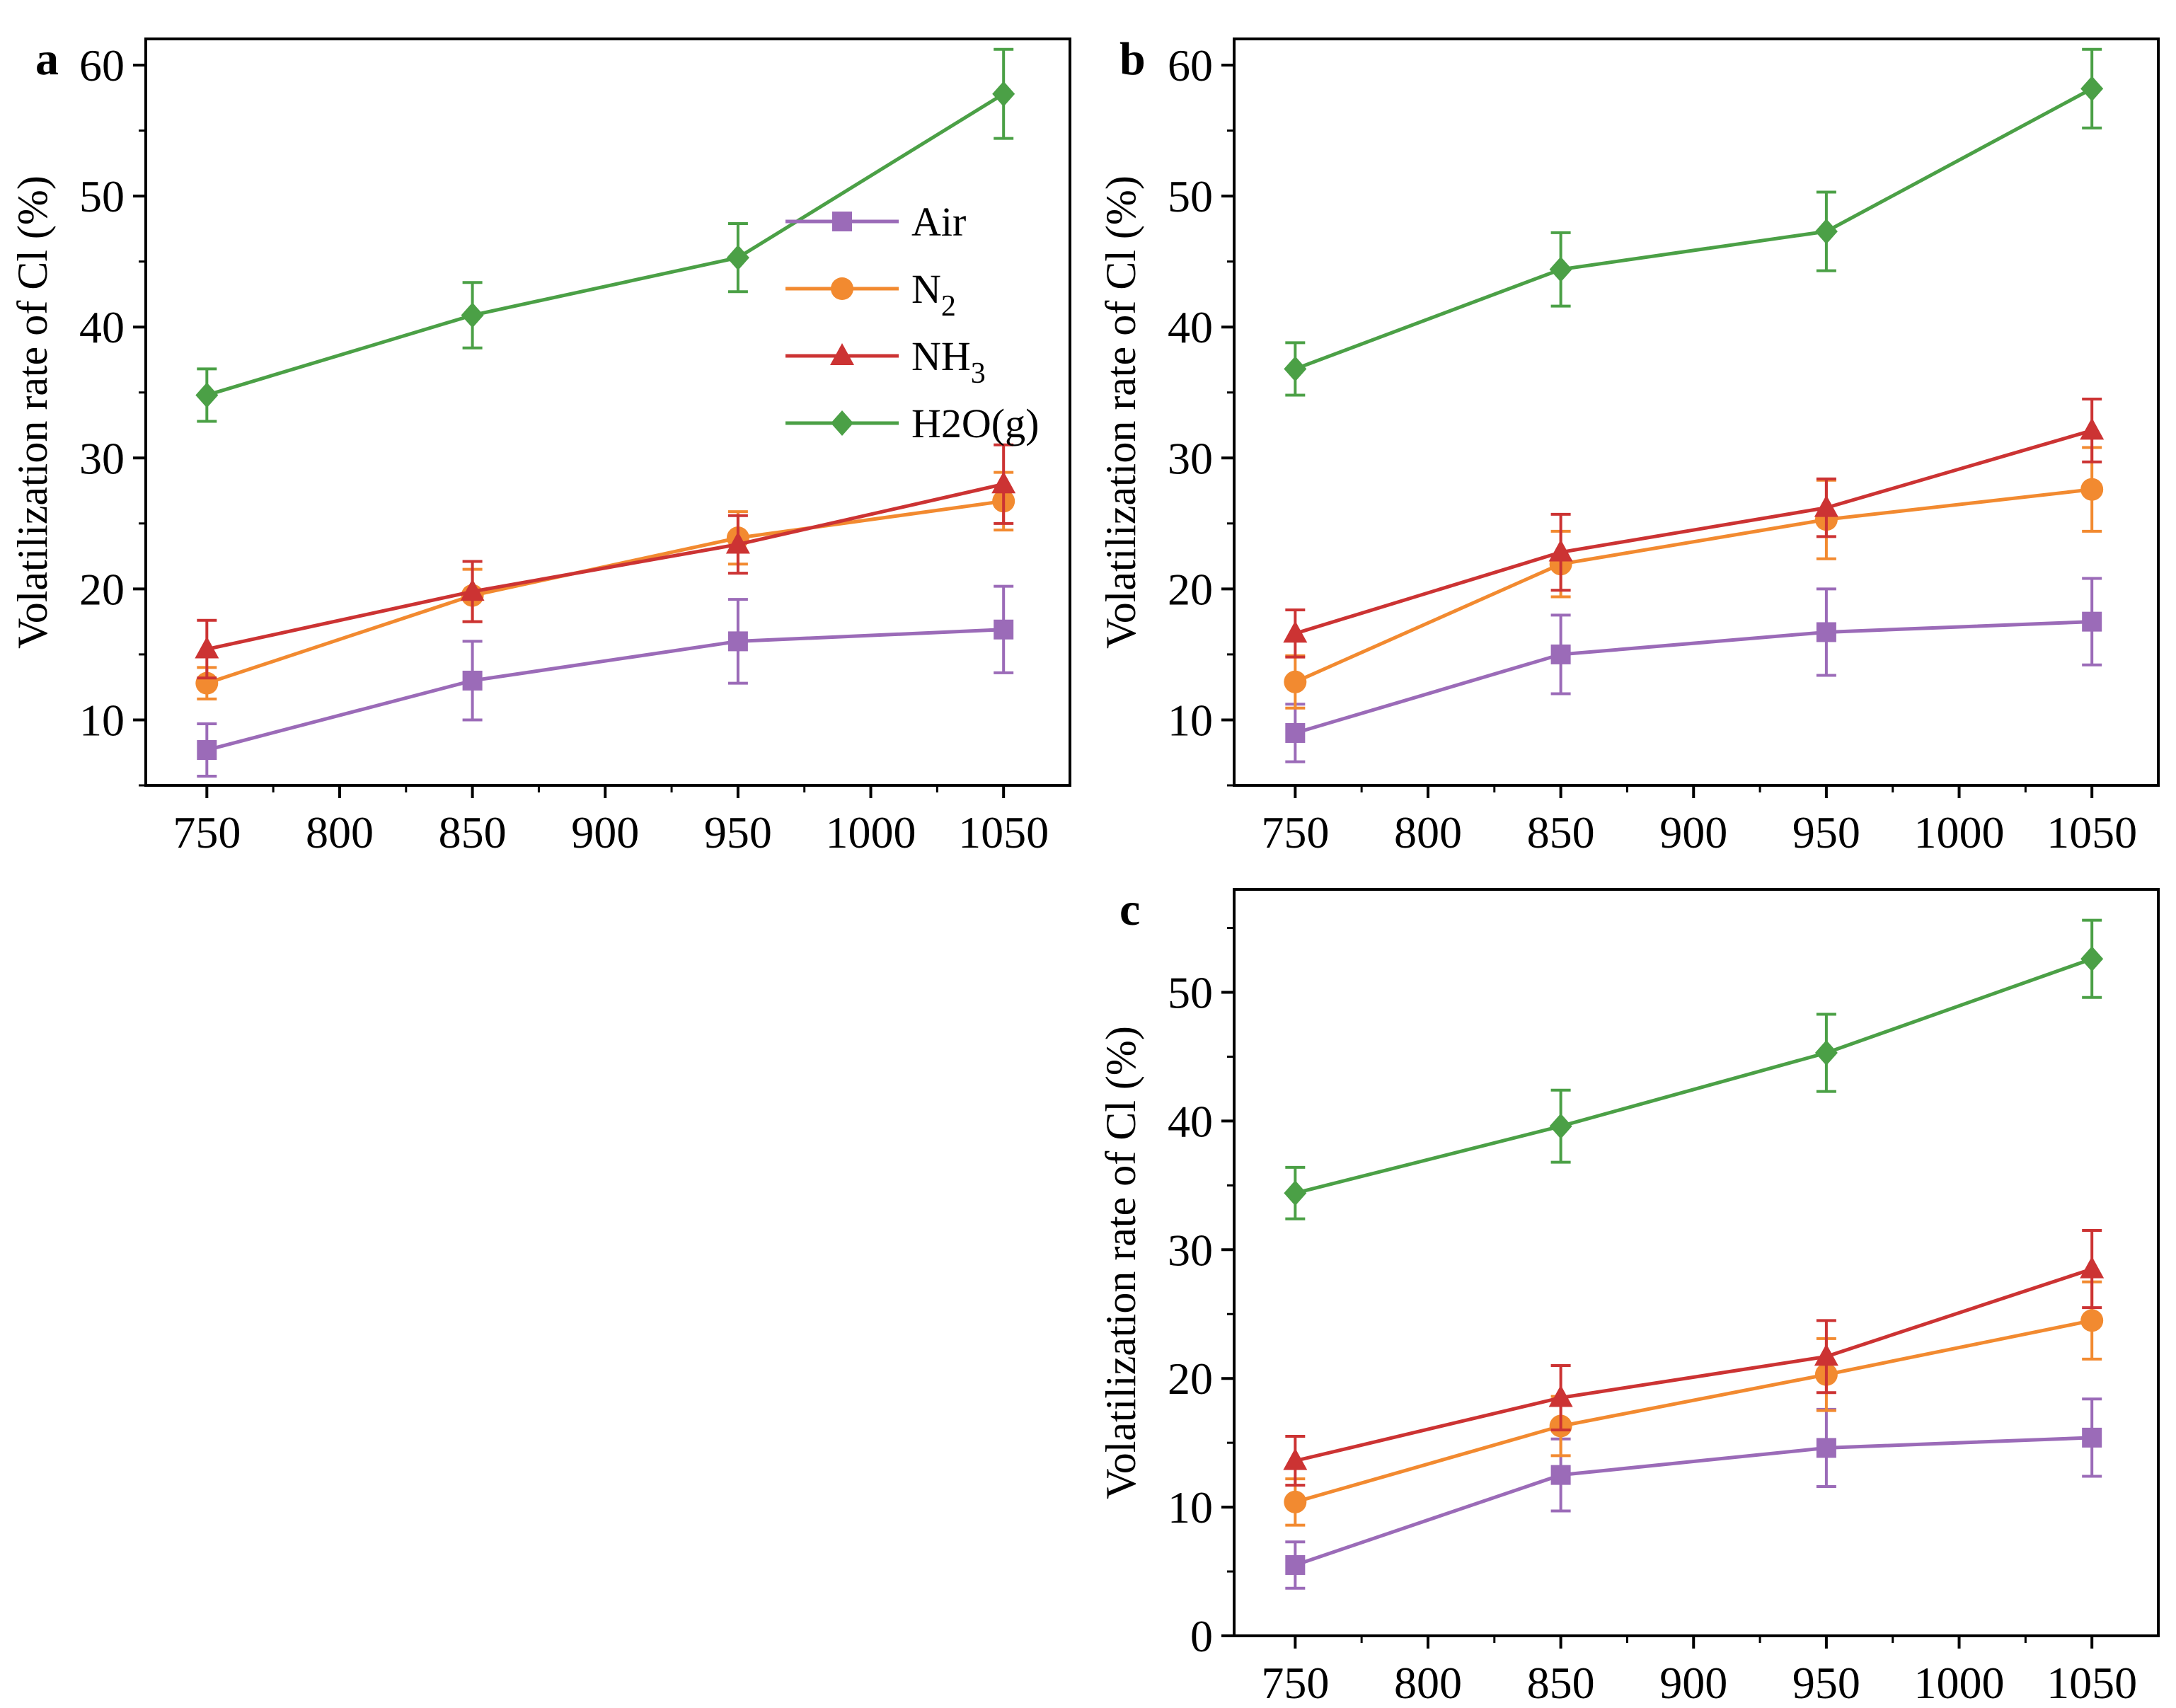 Image resolution: width=2176 pixels, height=1708 pixels. I want to click on y-tick-label: 40, so click(1190, 327).